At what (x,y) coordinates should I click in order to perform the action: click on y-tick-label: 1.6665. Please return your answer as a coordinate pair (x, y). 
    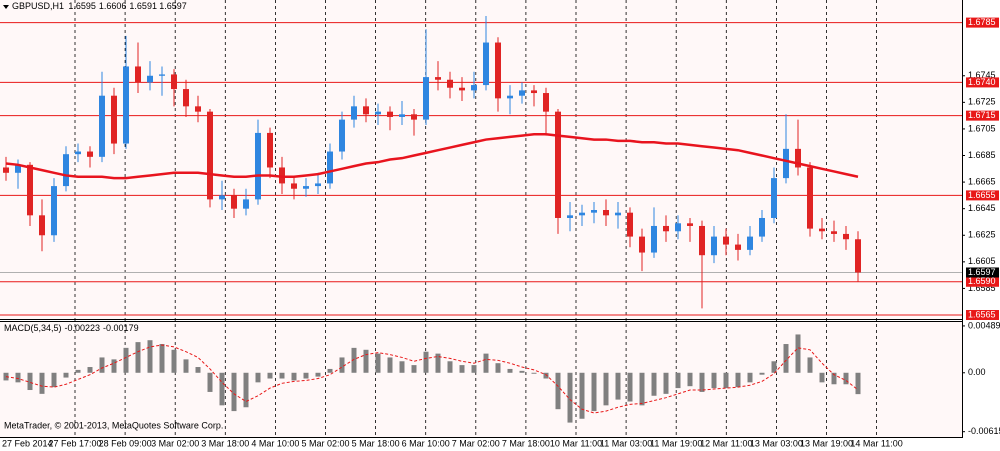
    Looking at the image, I should click on (982, 181).